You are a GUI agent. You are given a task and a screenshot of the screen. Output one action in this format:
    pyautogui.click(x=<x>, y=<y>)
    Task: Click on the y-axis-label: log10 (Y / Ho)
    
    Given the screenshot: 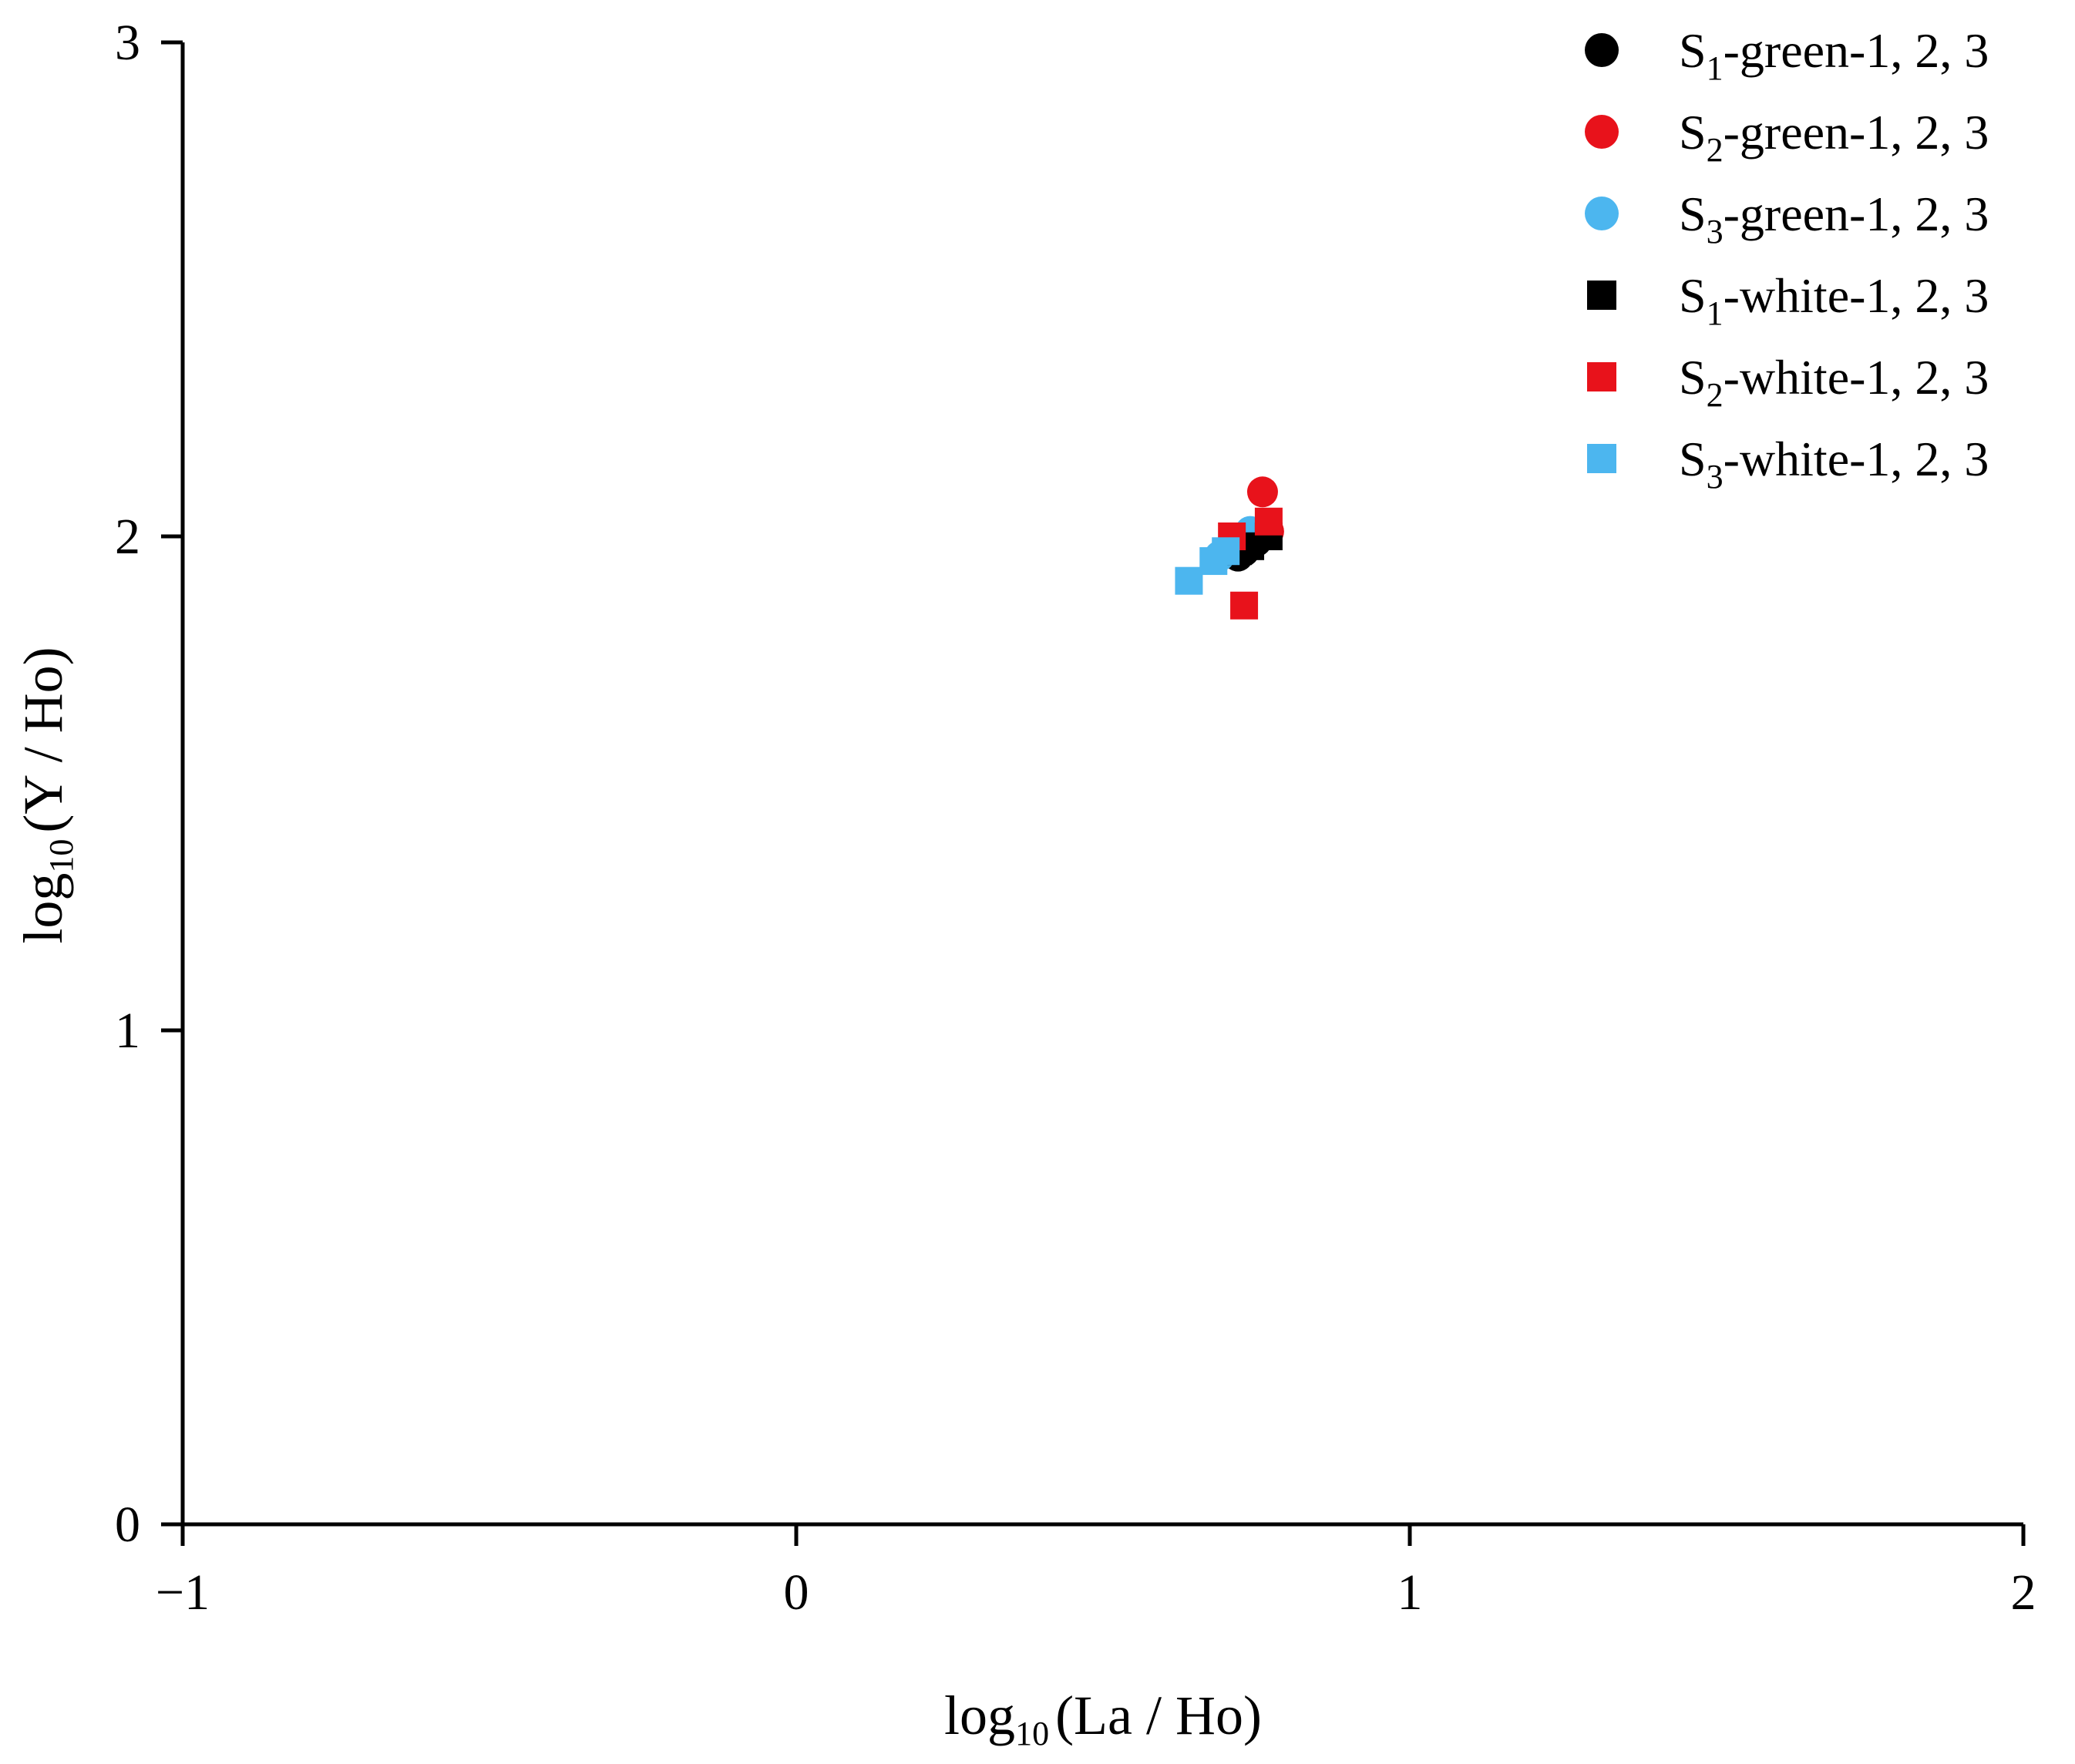 What is the action you would take?
    pyautogui.click(x=46, y=795)
    